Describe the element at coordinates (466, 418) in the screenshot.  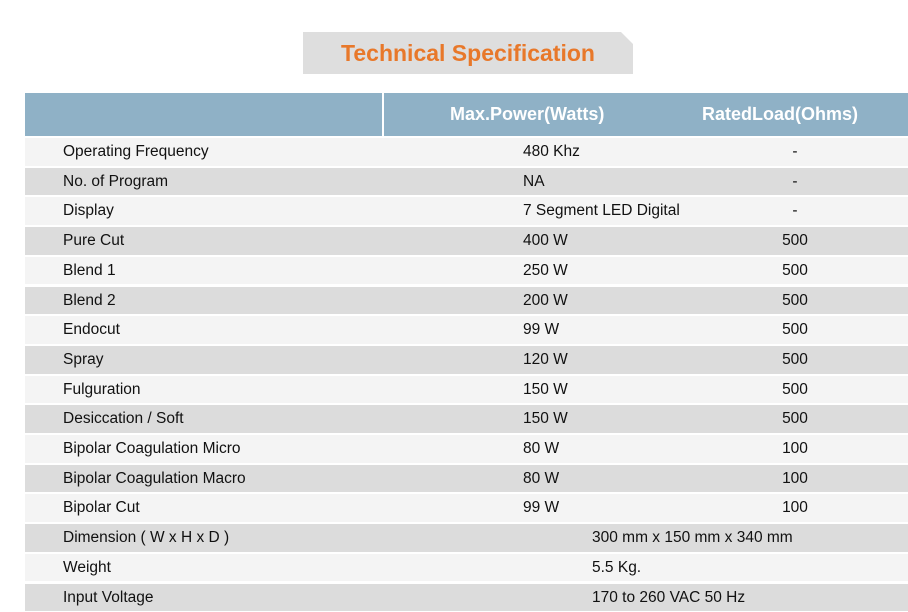
I see `table-row: Desiccation / Soft 150 W 500` at that location.